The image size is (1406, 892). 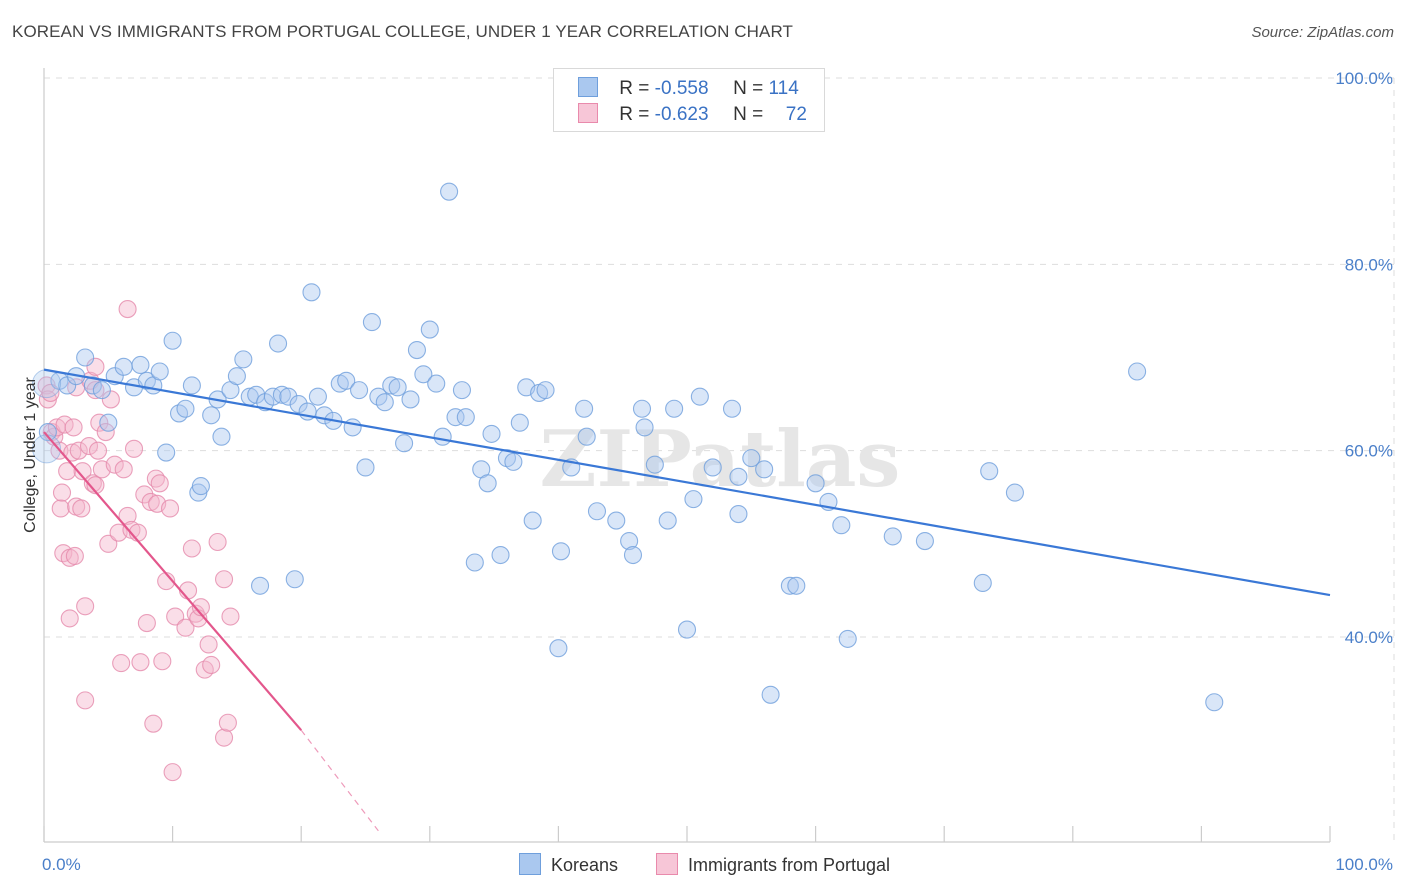 I want to click on bottom-legend-label-portugal: Immigrants from Portugal, so click(x=789, y=865).